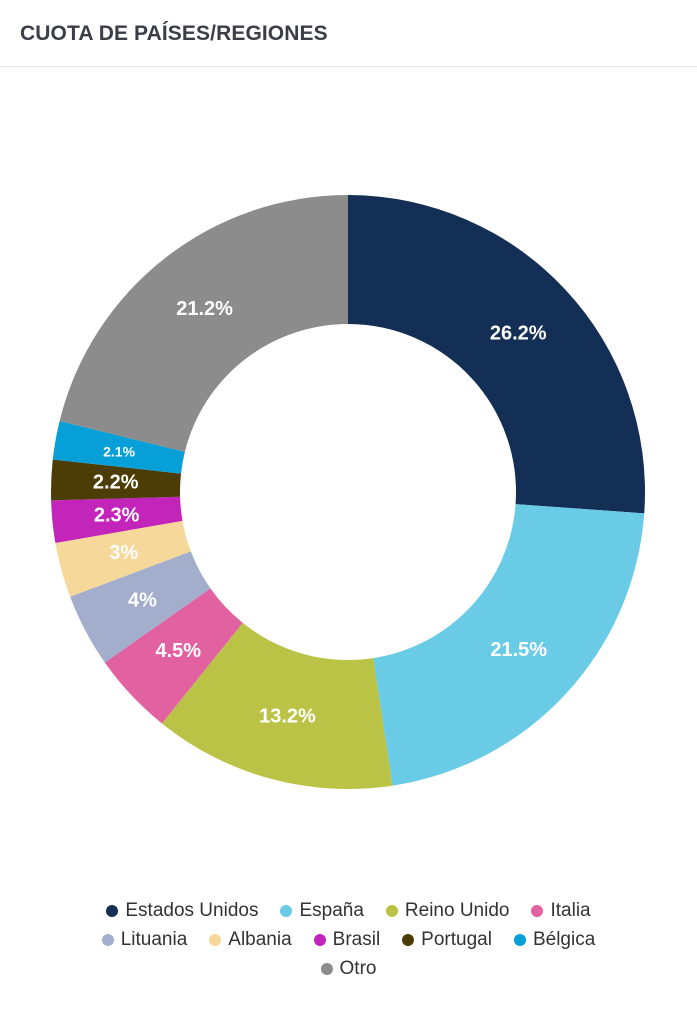 The height and width of the screenshot is (1024, 697). I want to click on legend-label: Otro, so click(358, 968).